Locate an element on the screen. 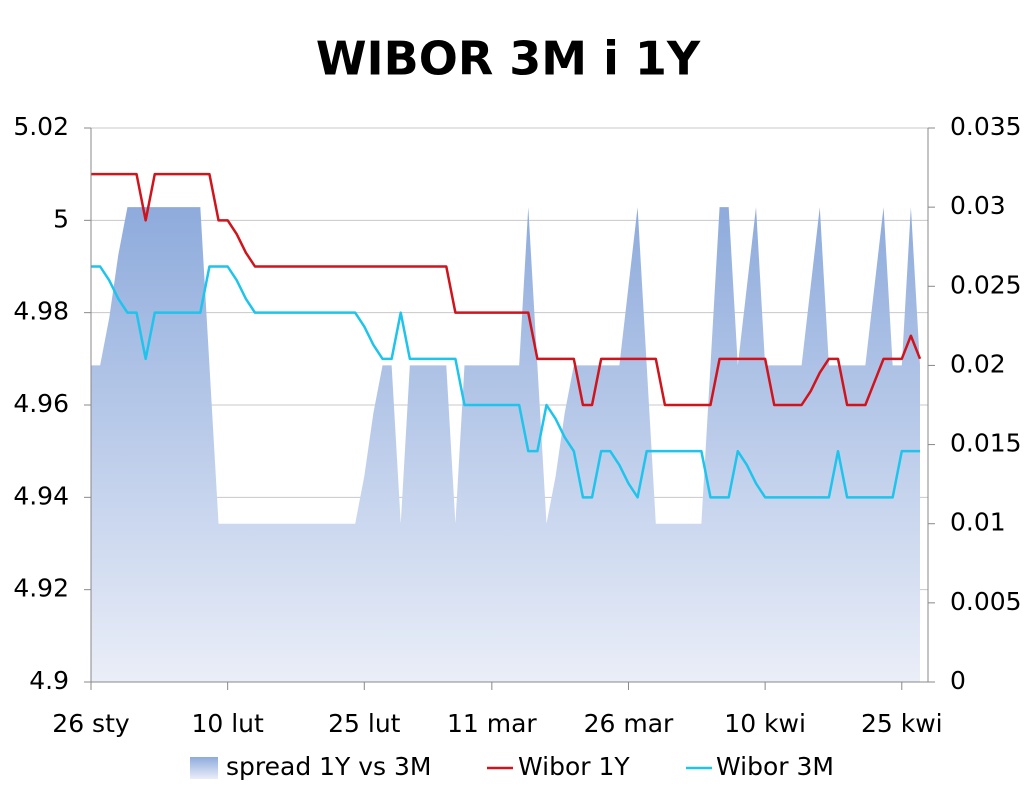  y-tick-label: 5 is located at coordinates (61, 218).